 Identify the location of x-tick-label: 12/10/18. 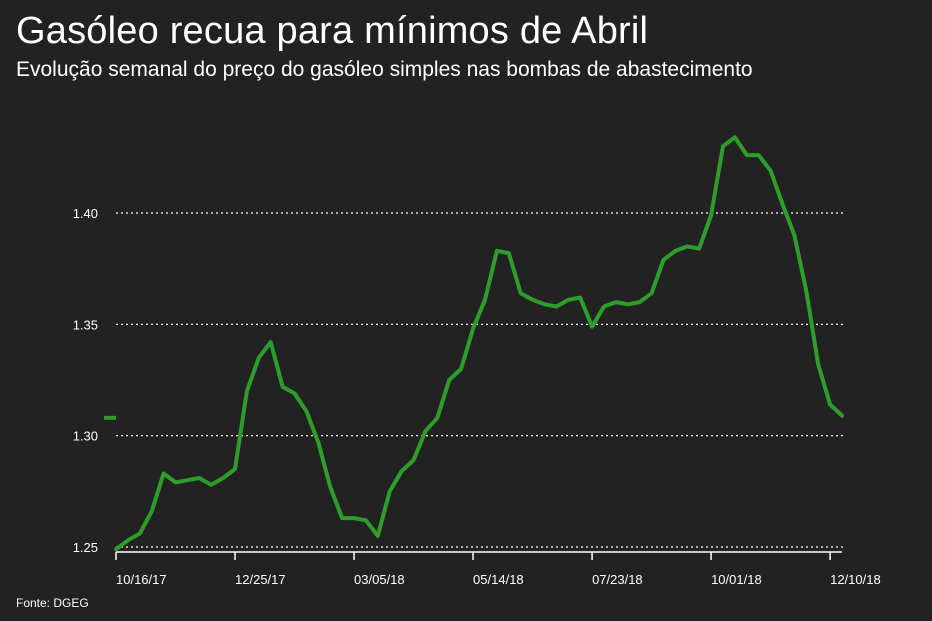
(855, 579).